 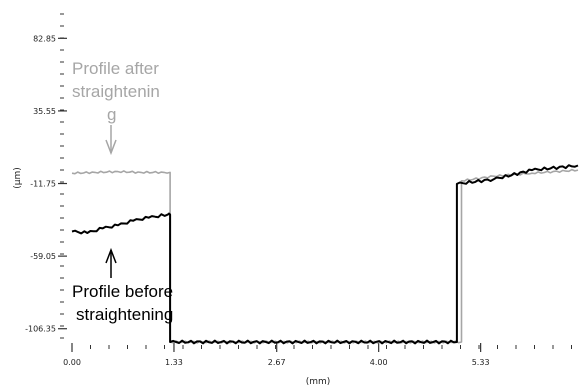 What do you see at coordinates (111, 140) in the screenshot?
I see `annotation-after-arrow-icon` at bounding box center [111, 140].